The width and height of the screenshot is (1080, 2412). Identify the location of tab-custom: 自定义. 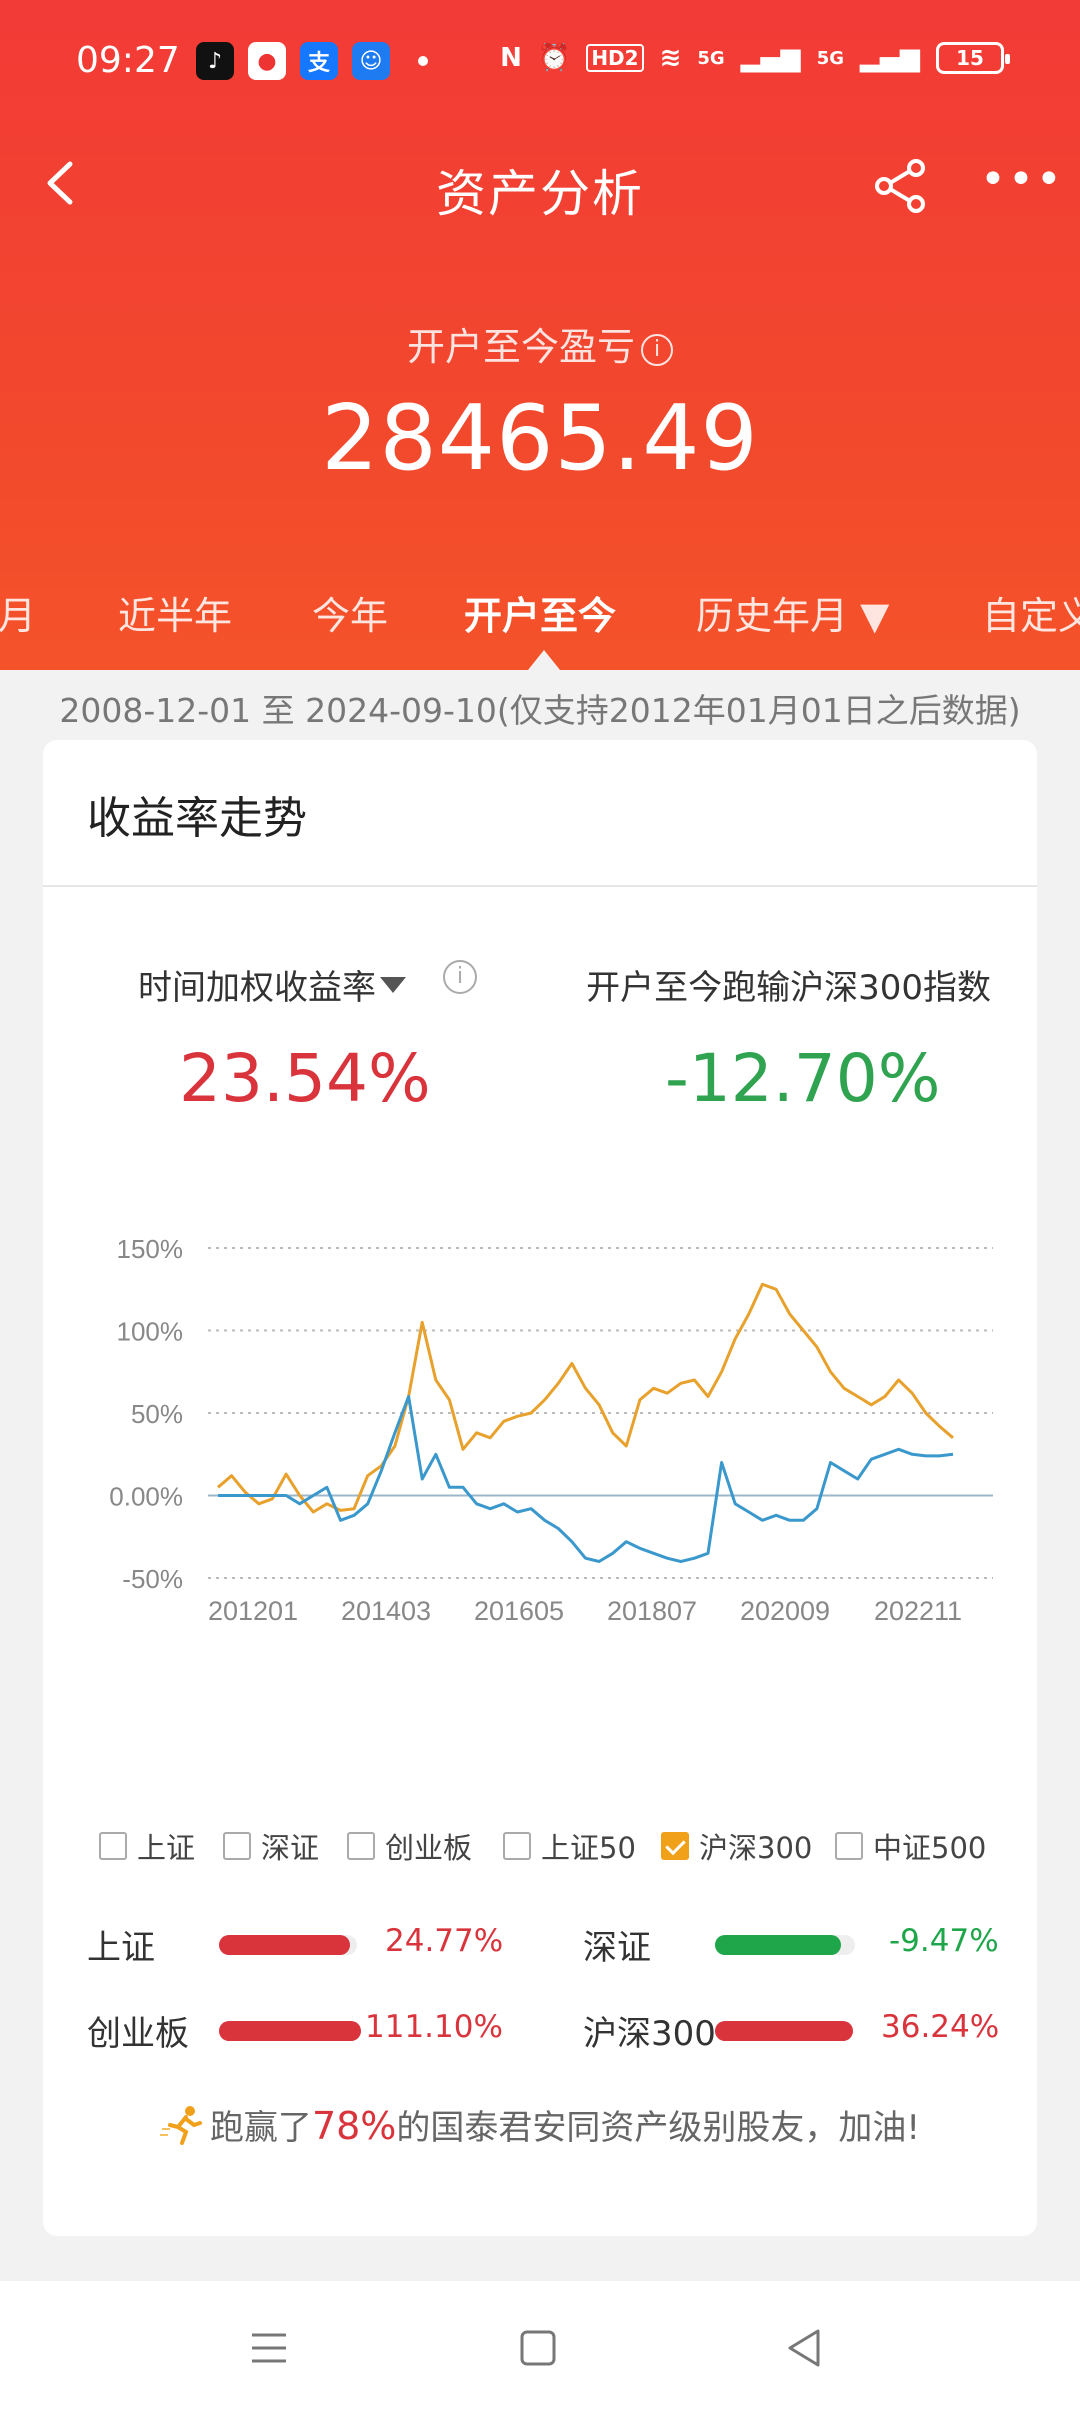
(1031, 616).